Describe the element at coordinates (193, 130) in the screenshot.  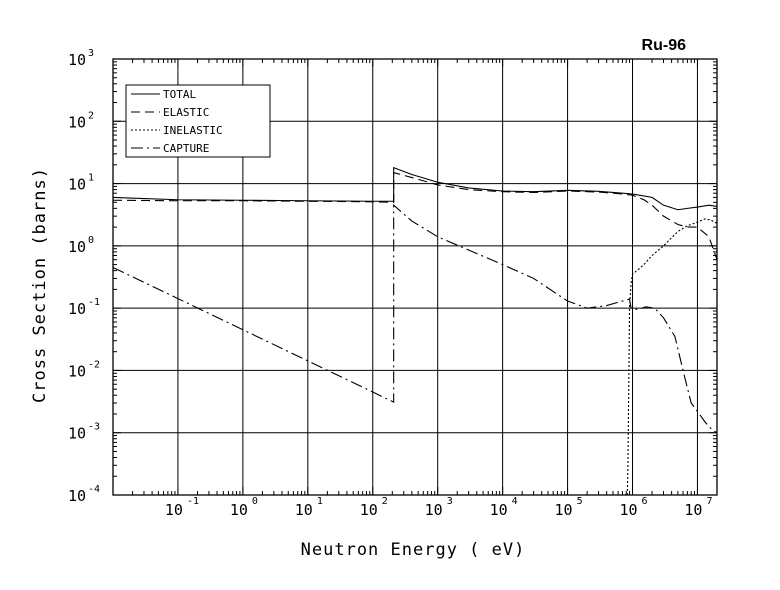
I see `legend-label-inelastic: INELASTIC` at that location.